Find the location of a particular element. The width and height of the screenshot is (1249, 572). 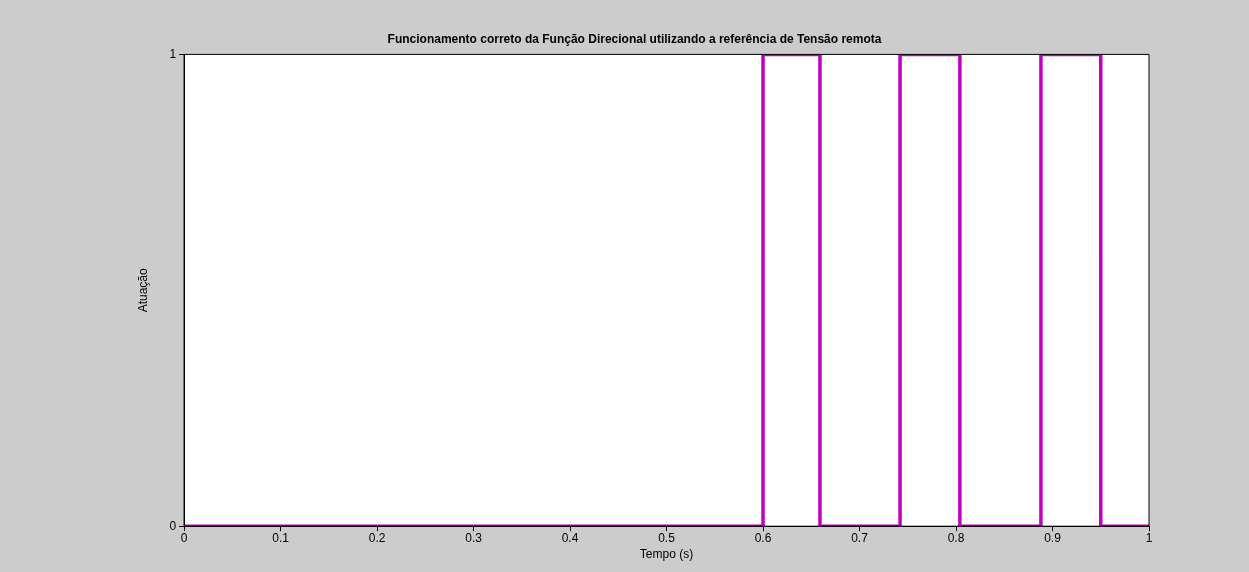

x-tick-label: 0.6 is located at coordinates (763, 537).